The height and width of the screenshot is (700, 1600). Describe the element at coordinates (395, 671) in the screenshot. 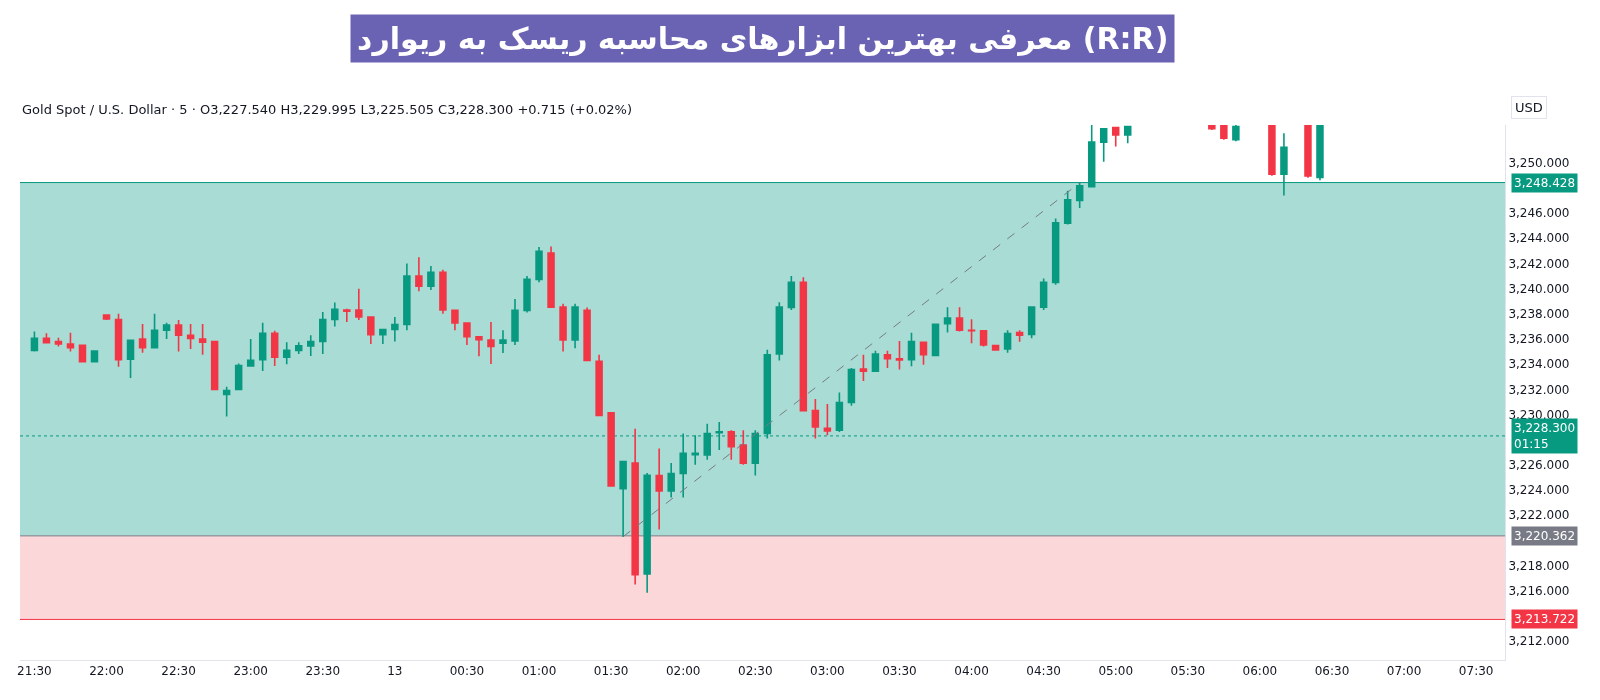

I see `x-tick-label: 13` at that location.